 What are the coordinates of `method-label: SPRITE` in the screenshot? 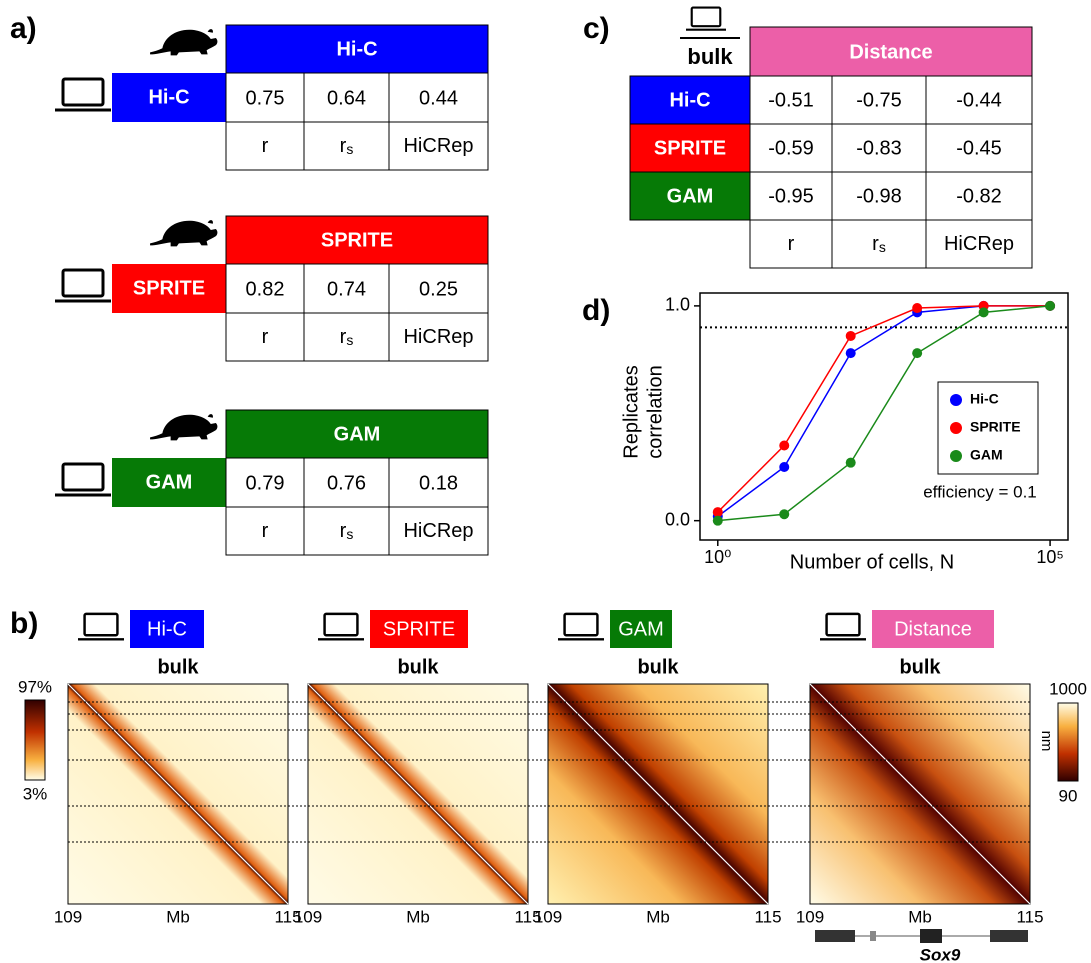 It's located at (419, 629).